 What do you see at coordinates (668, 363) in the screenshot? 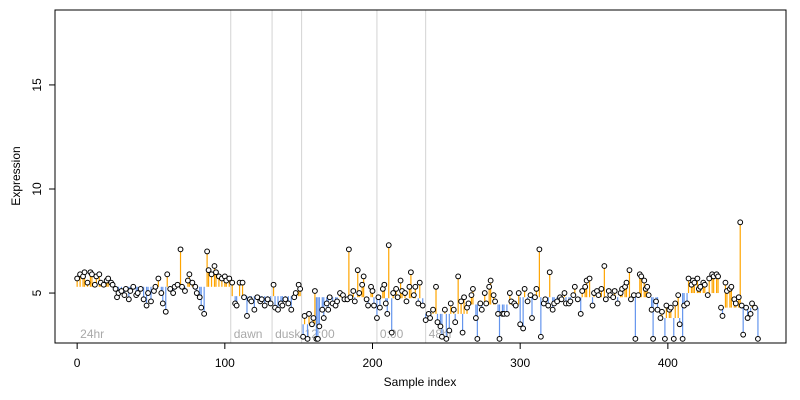
I see `x-tick-label: 400` at bounding box center [668, 363].